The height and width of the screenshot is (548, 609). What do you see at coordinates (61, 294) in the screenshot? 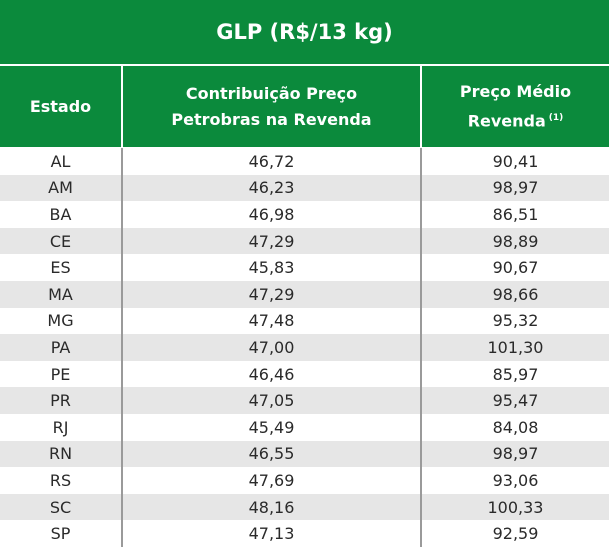
I see `cell-estado: MA` at bounding box center [61, 294].